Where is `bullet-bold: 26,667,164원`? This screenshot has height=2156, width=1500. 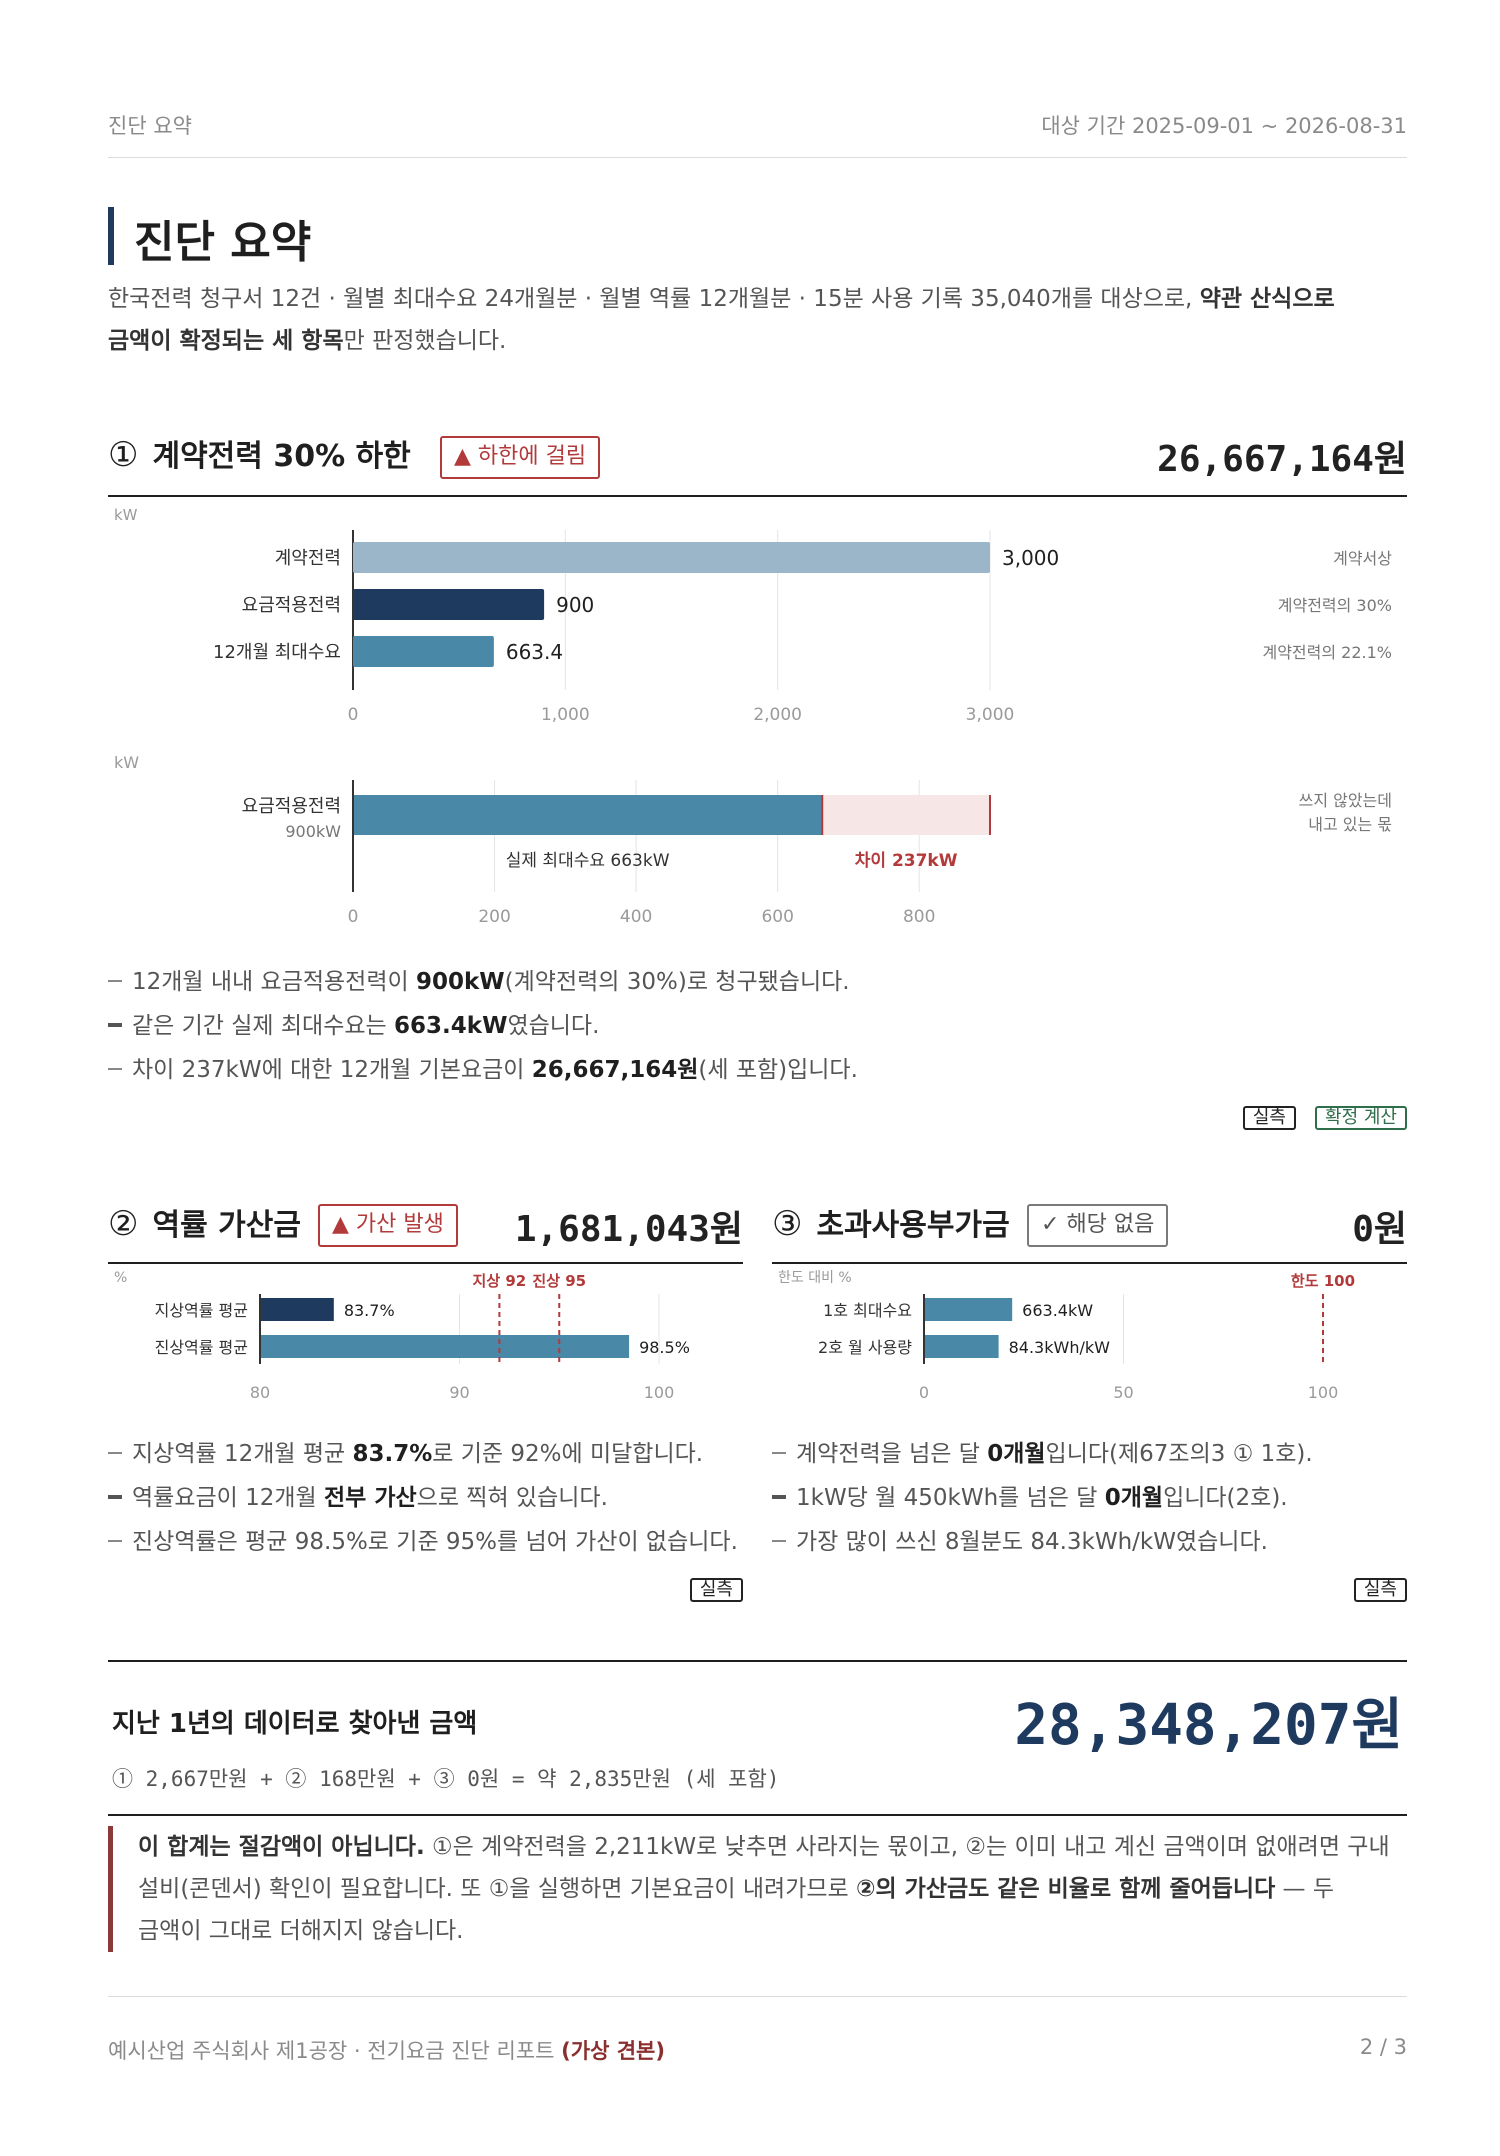
bullet-bold: 26,667,164원 is located at coordinates (615, 1070).